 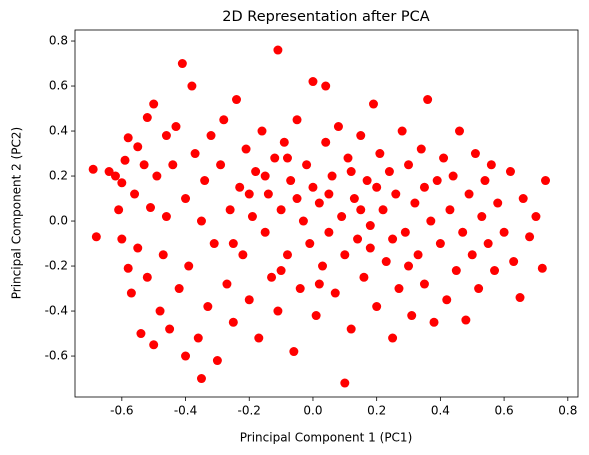 What do you see at coordinates (121, 411) in the screenshot?
I see `x-tick-label: -0.6` at bounding box center [121, 411].